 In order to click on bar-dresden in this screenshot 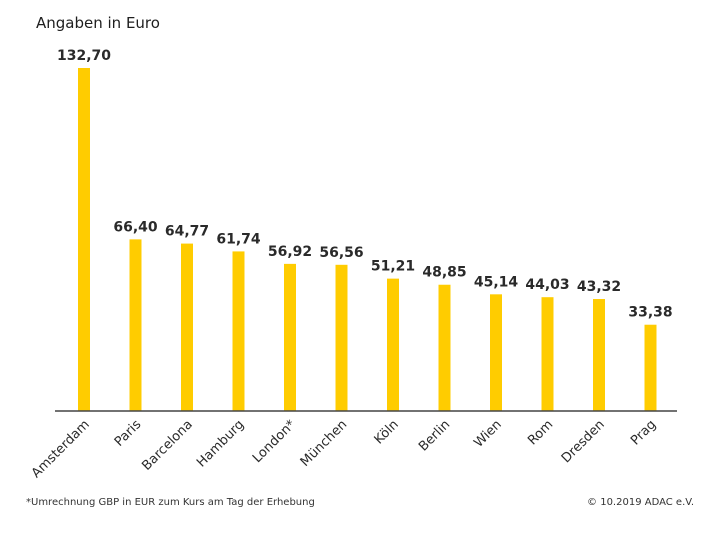, I will do `click(599, 355)`.